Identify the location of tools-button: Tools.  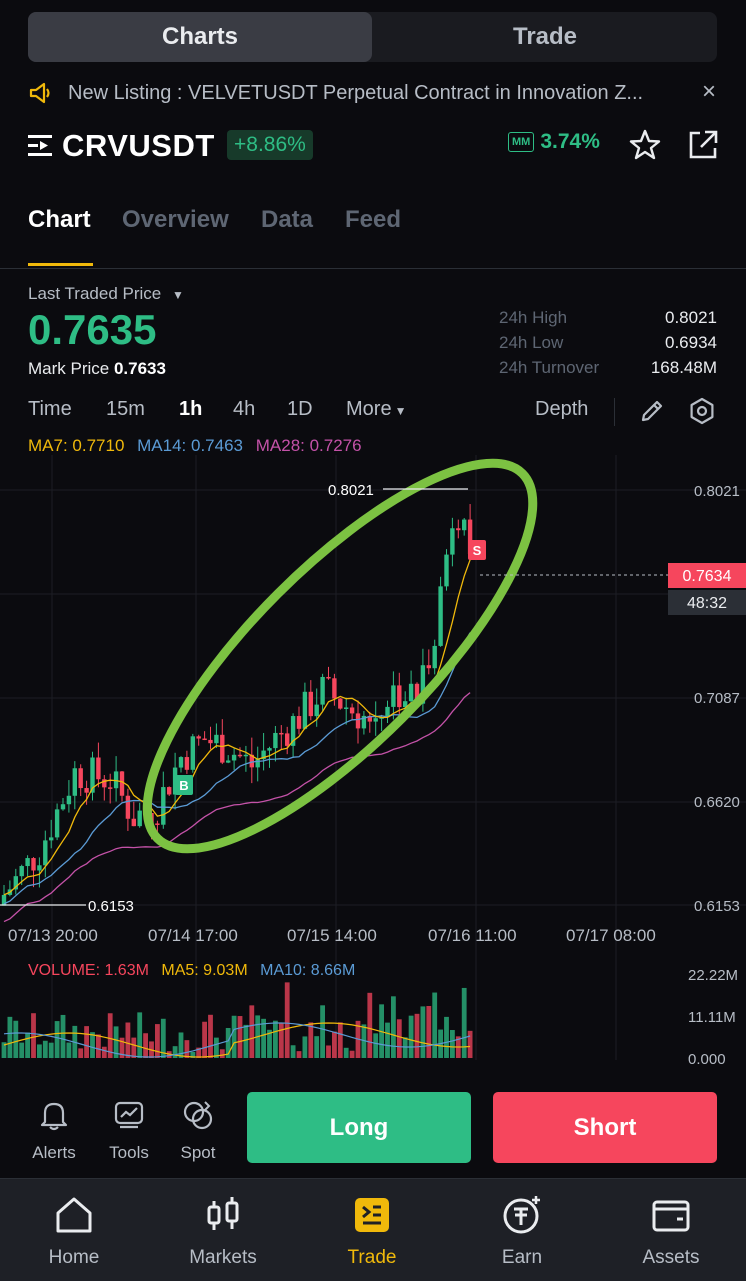
(129, 1130).